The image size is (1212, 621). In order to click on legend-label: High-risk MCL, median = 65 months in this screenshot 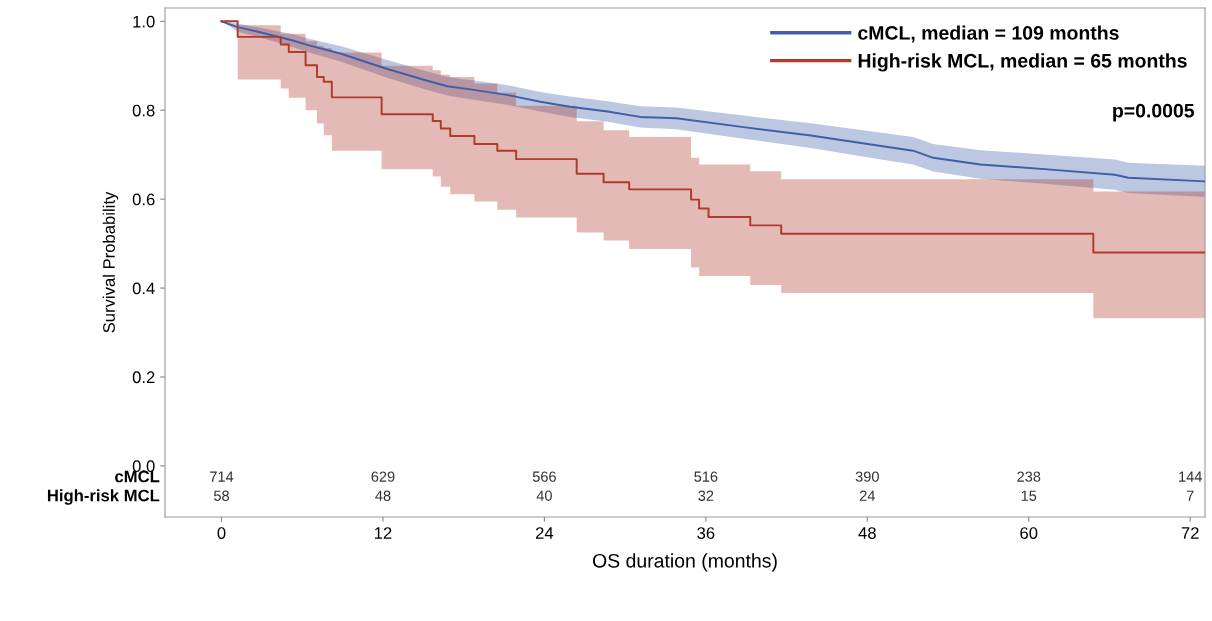, I will do `click(1022, 62)`.